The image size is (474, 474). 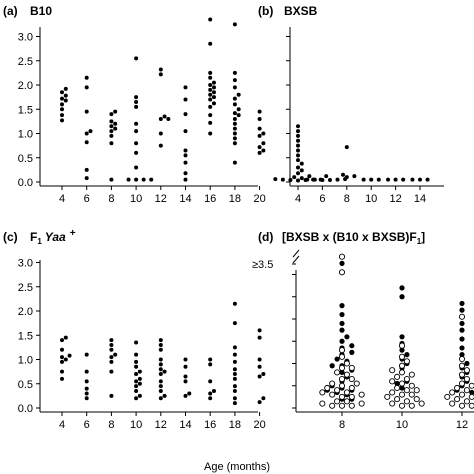 What do you see at coordinates (33, 237) in the screenshot?
I see `panel-title-c-main: F` at bounding box center [33, 237].